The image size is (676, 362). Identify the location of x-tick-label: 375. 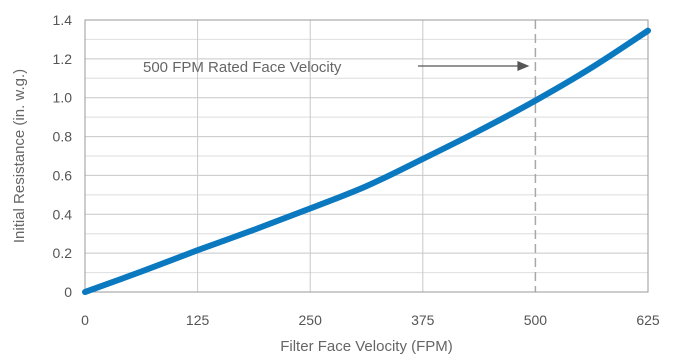
(423, 320).